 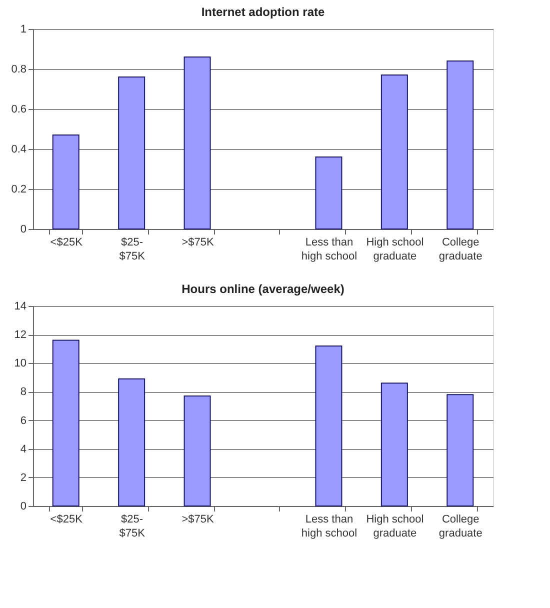 What do you see at coordinates (18, 70) in the screenshot?
I see `y-tick-label: 0.8` at bounding box center [18, 70].